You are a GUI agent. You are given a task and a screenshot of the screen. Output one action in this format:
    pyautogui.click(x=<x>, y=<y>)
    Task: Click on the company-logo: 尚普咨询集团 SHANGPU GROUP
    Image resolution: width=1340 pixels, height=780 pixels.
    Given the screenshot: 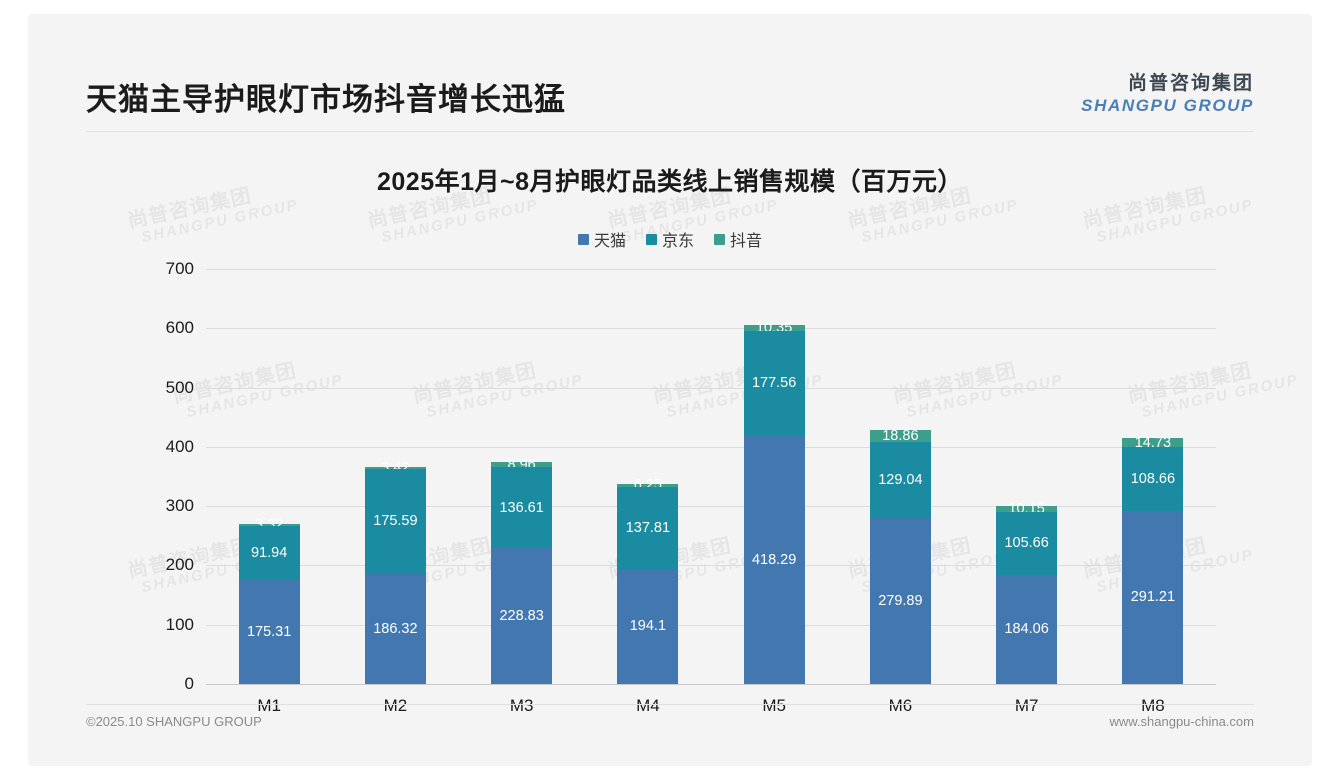 What is the action you would take?
    pyautogui.click(x=1167, y=94)
    